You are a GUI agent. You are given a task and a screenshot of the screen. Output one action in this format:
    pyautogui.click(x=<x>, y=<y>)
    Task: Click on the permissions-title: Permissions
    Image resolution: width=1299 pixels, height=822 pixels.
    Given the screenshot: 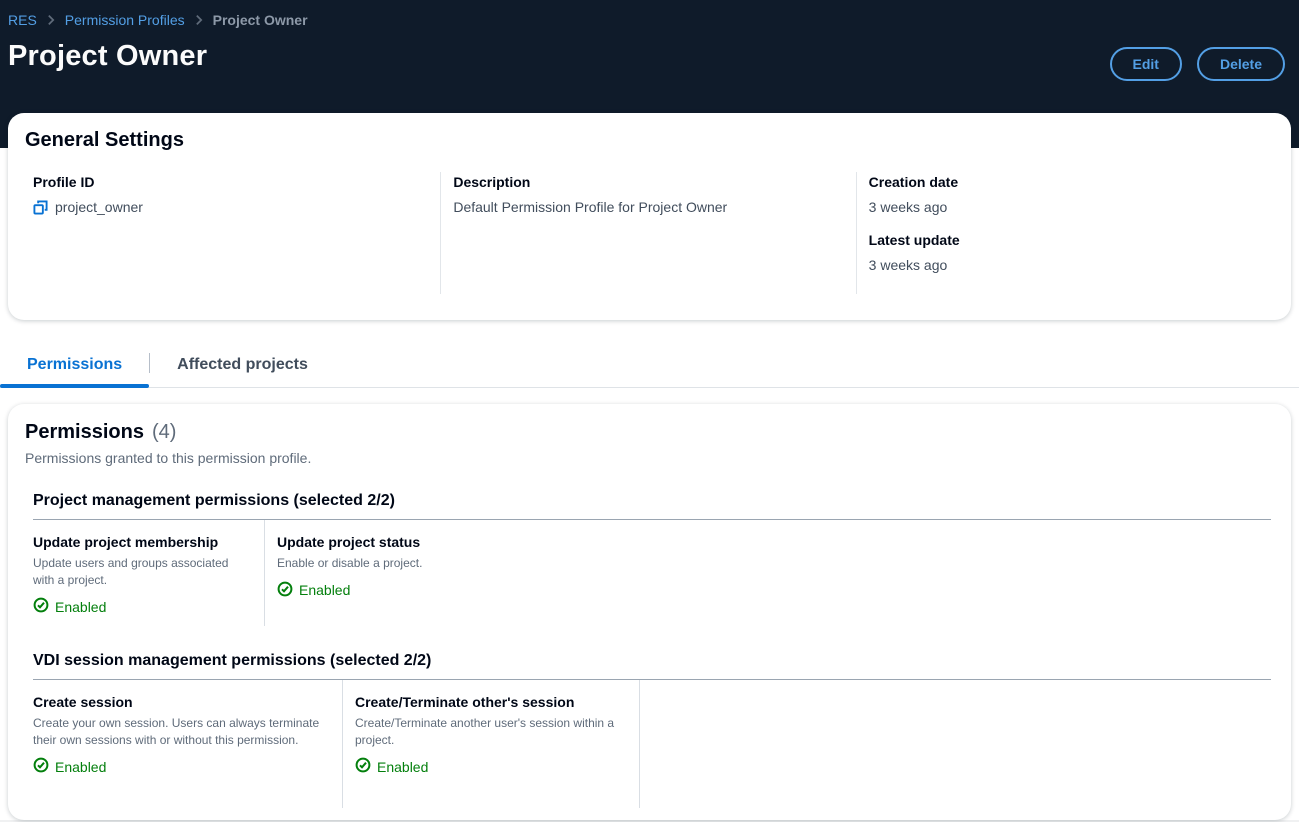 What is the action you would take?
    pyautogui.click(x=84, y=432)
    